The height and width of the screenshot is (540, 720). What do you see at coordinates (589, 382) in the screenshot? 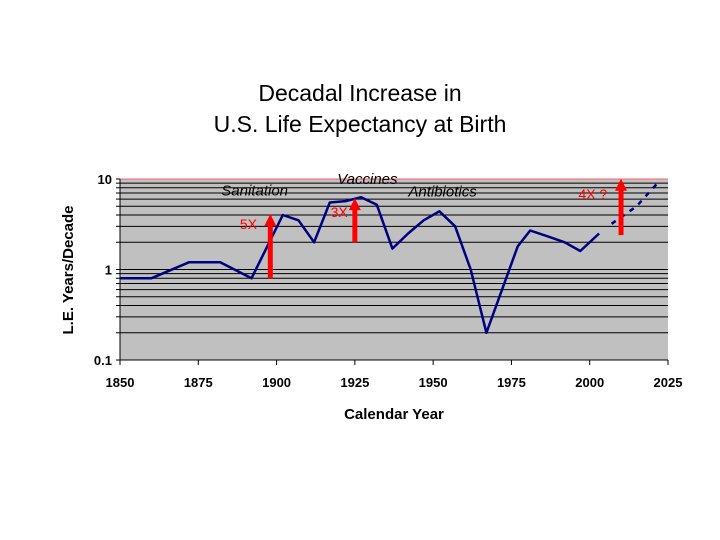
I see `x-tick-label: 2000` at bounding box center [589, 382].